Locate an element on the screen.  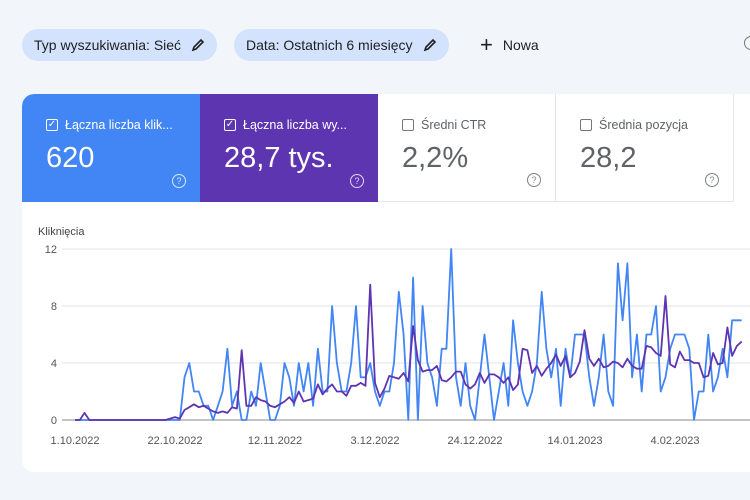
new-filter-button: + Nowa is located at coordinates (509, 45).